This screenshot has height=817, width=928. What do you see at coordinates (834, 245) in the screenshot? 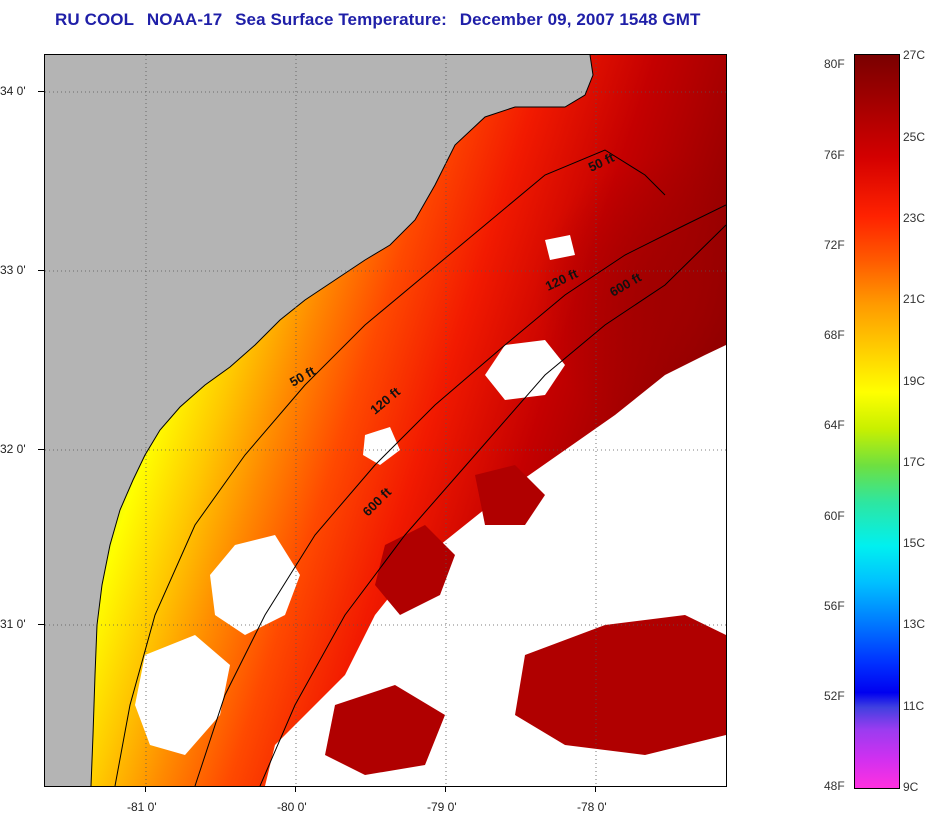
I see `colorbar-f-label: 72F` at bounding box center [834, 245].